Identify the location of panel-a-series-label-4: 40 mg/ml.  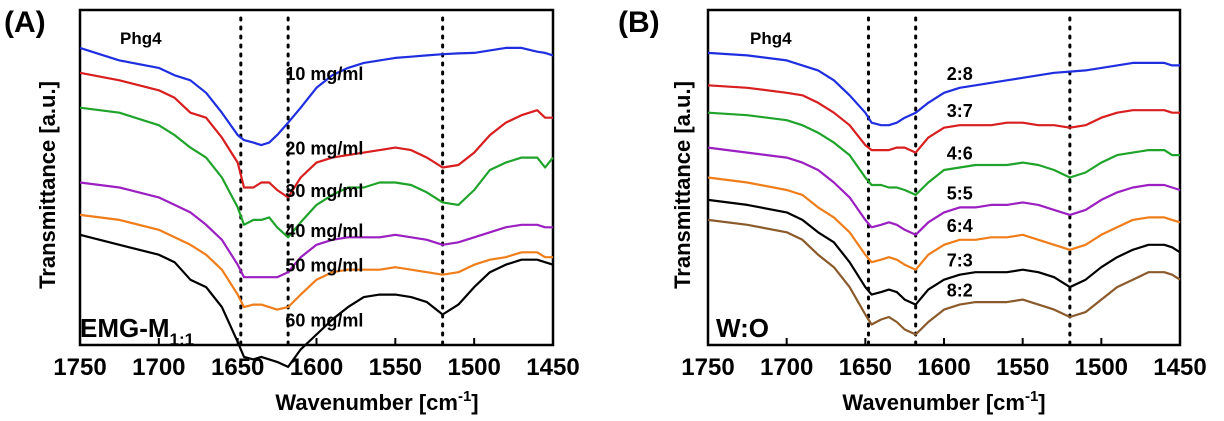
(324, 231).